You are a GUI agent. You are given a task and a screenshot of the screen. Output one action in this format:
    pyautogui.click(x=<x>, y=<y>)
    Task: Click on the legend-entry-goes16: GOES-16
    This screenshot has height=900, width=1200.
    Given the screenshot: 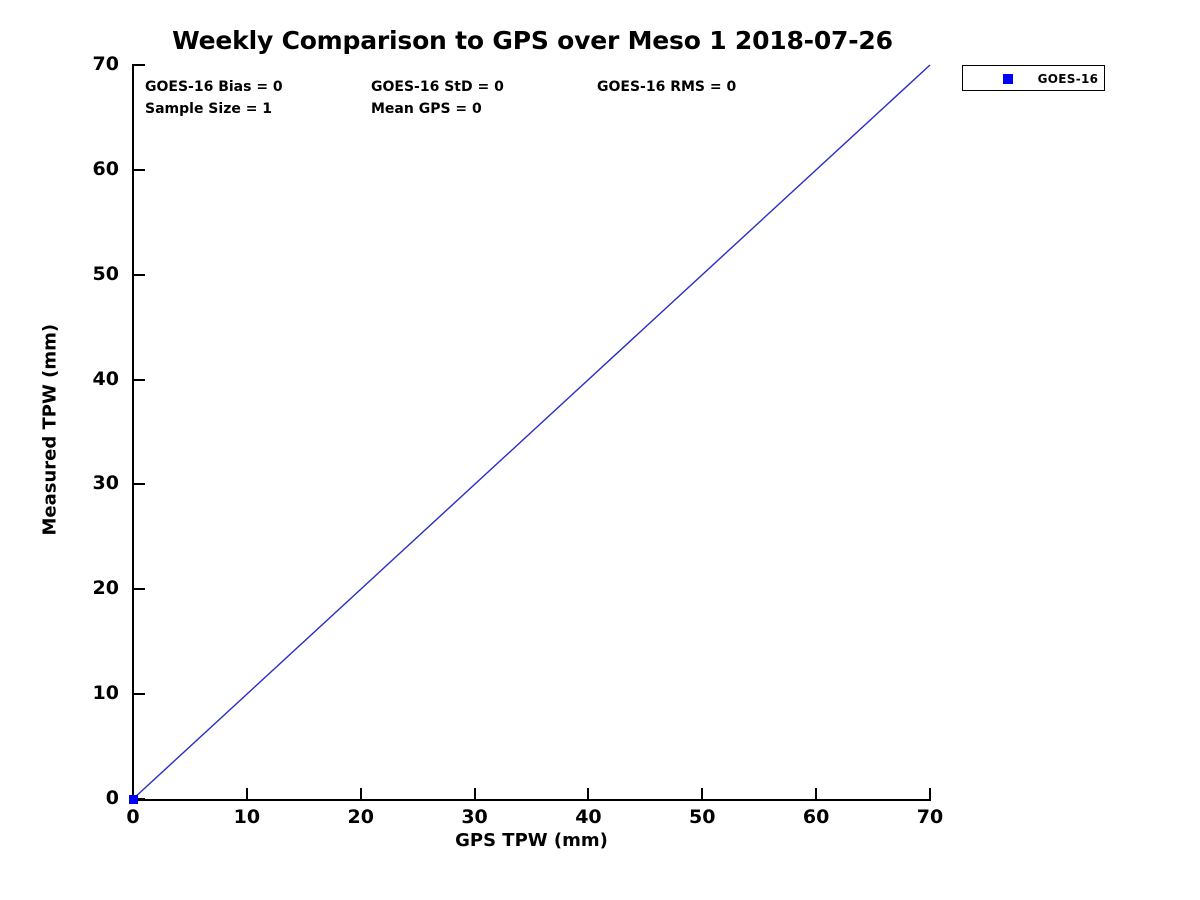 What is the action you would take?
    pyautogui.click(x=1033, y=78)
    